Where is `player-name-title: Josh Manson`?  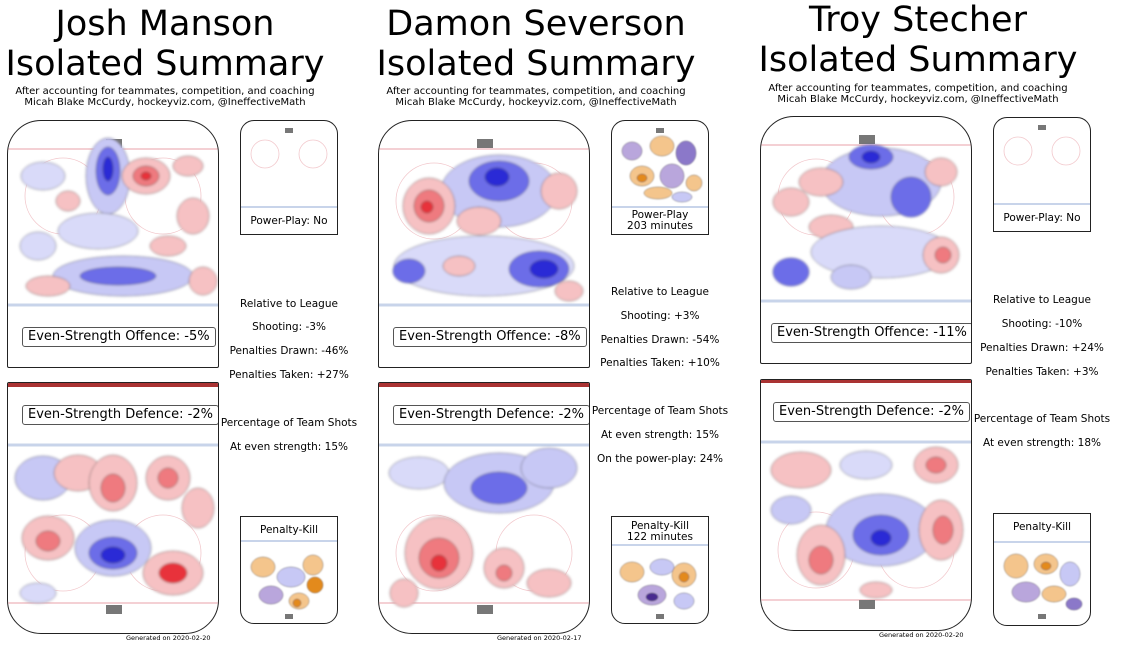 player-name-title: Josh Manson is located at coordinates (165, 24).